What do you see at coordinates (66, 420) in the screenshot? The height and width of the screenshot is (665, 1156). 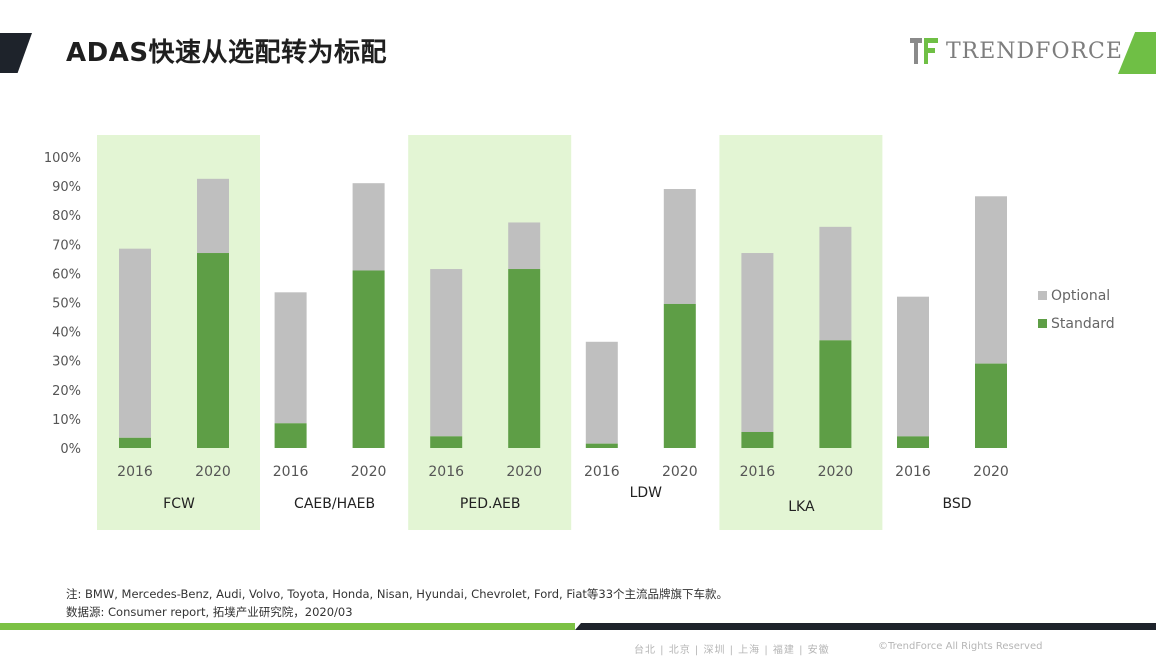 I see `y-tick-label: 10%` at bounding box center [66, 420].